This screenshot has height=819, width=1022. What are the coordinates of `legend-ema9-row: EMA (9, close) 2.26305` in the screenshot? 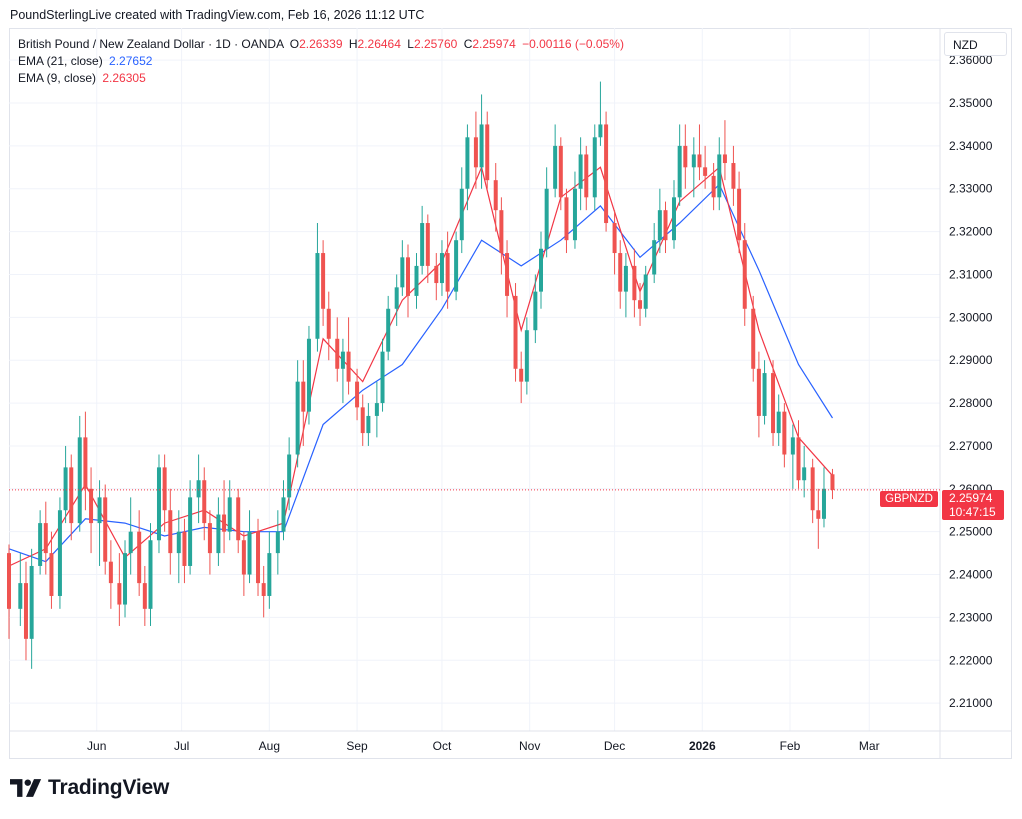 It's located at (321, 78).